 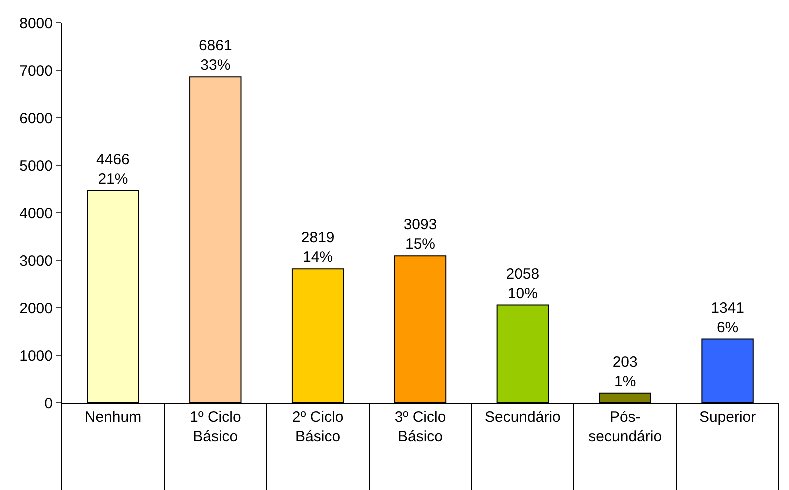 I want to click on x-tick-label: Pós-secundário, so click(x=625, y=427).